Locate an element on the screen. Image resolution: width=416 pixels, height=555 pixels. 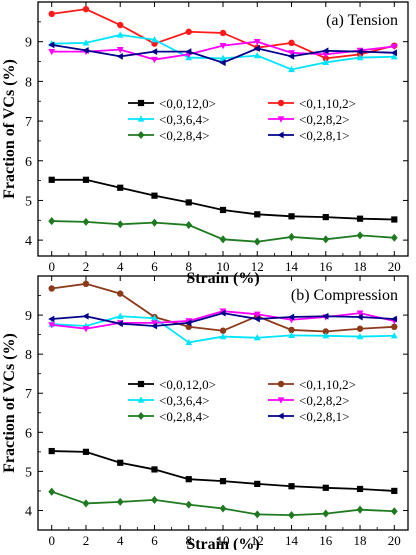
x-tick-label: 18 is located at coordinates (360, 266).